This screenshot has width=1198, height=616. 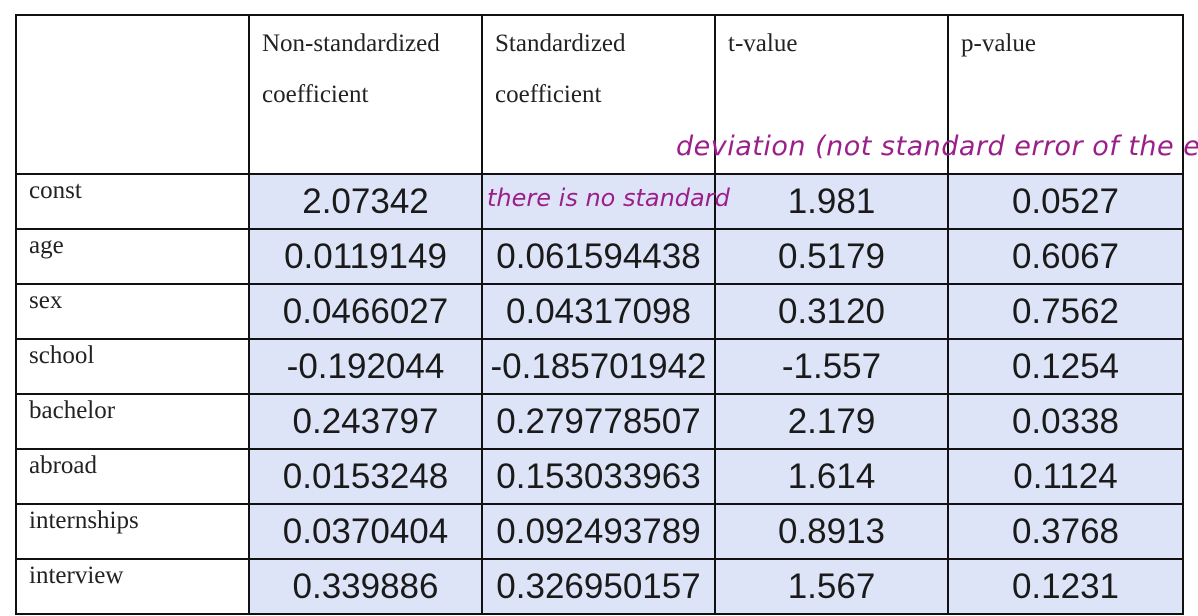 I want to click on table-row: const 2.07342 1.981 0.0527, so click(x=599, y=201).